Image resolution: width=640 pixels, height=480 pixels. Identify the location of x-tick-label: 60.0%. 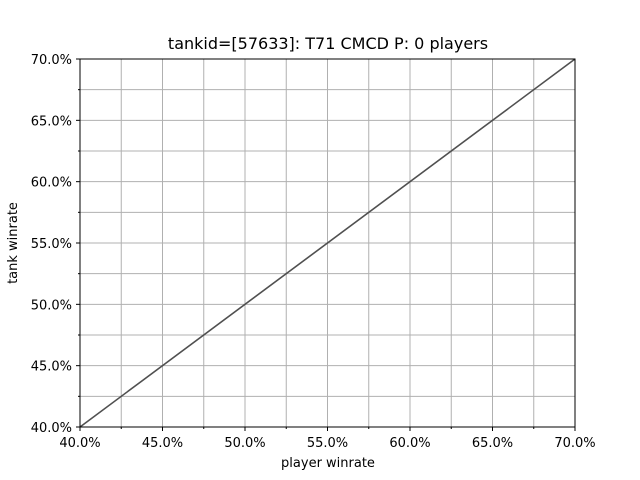
(409, 443).